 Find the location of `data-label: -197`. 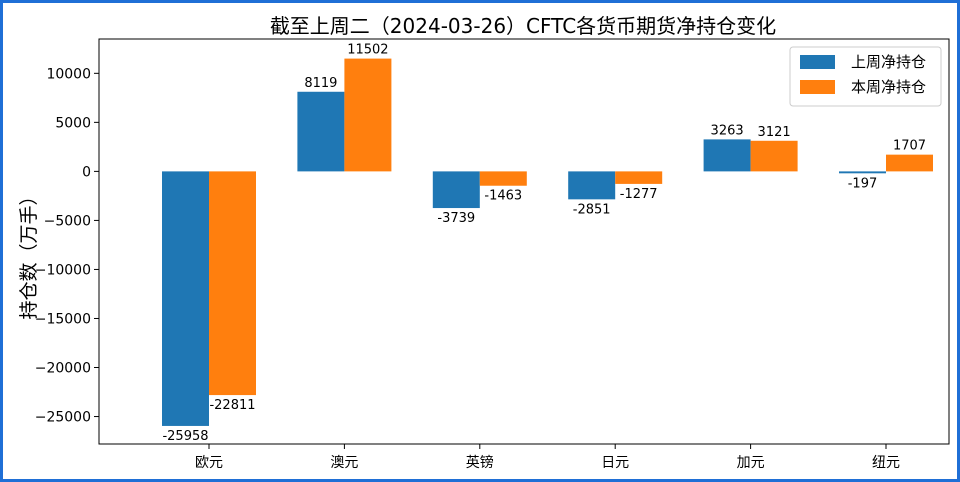

data-label: -197 is located at coordinates (863, 183).